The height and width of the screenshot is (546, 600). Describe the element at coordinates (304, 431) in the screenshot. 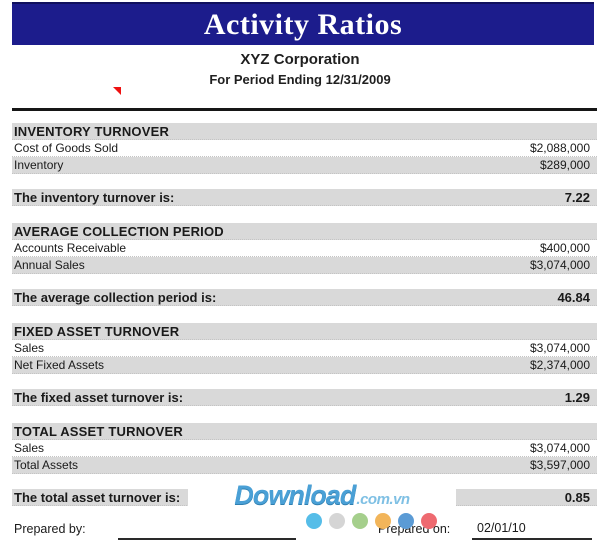

I see `section-header-row: TOTAL ASSET TURNOVER` at that location.